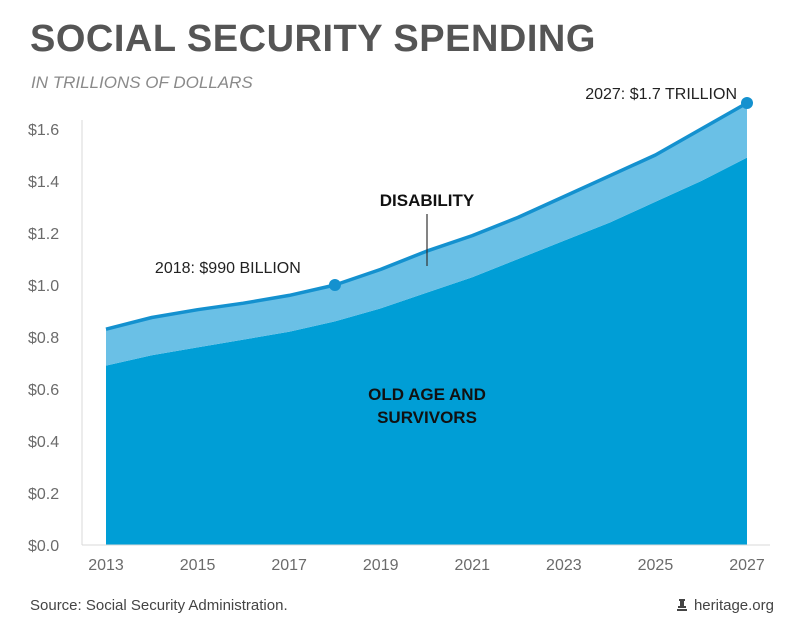  What do you see at coordinates (381, 565) in the screenshot?
I see `x-tick-label: 2019` at bounding box center [381, 565].